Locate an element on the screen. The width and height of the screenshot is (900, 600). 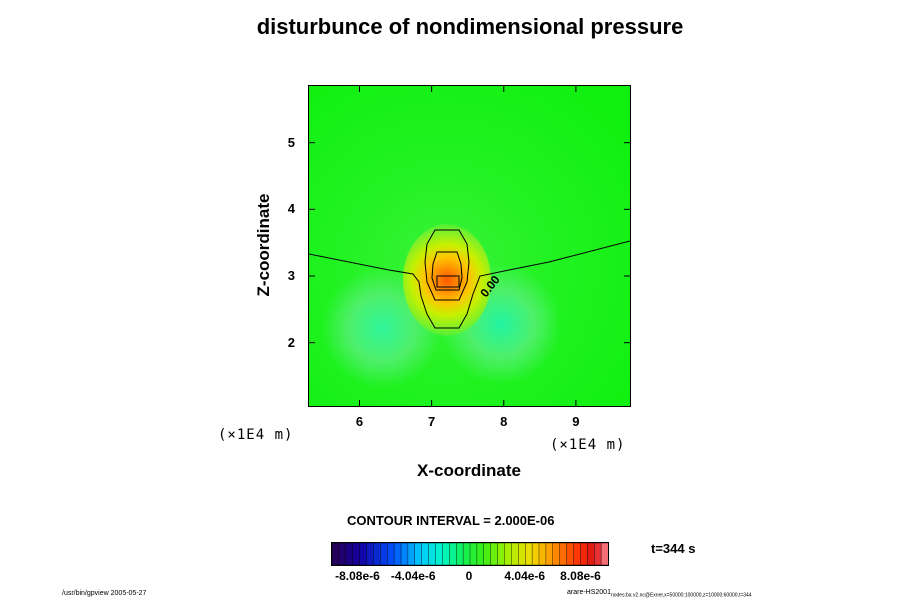
colorbar-swatches is located at coordinates (470, 554).